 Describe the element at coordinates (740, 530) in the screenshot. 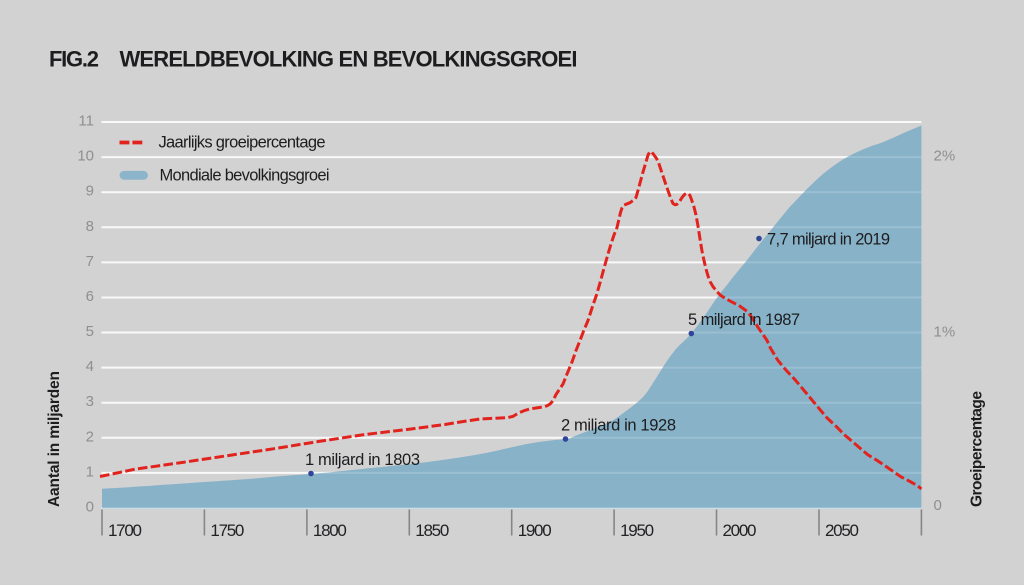

I see `svg-text: 2000` at that location.